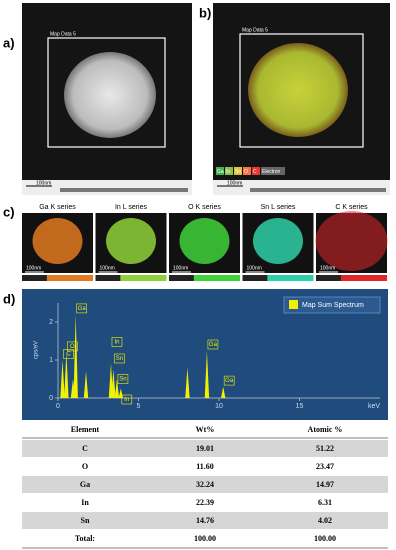 The width and height of the screenshot is (396, 550). I want to click on legend-label: O, so click(246, 172).